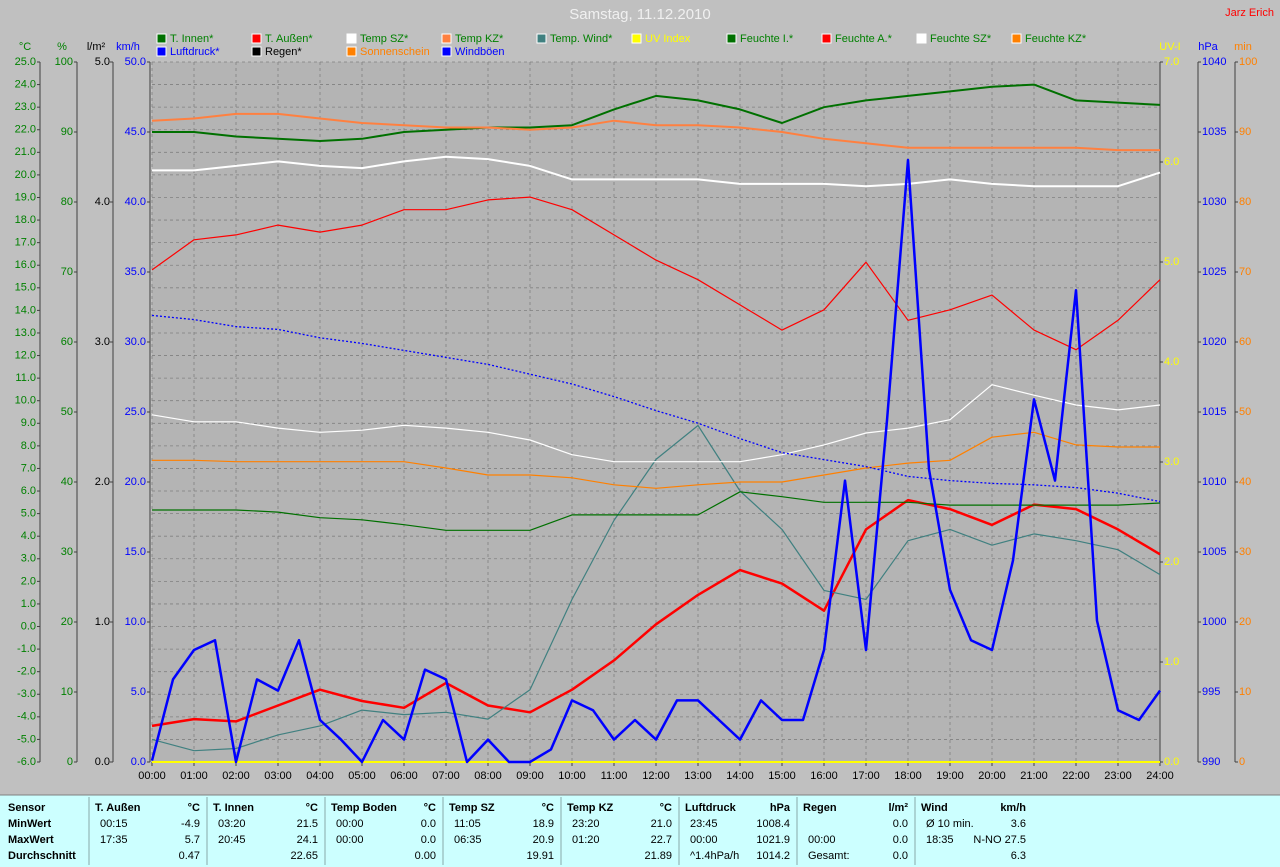 This screenshot has width=1280, height=867. Describe the element at coordinates (908, 776) in the screenshot. I see `x-tick-label: 18:00` at that location.